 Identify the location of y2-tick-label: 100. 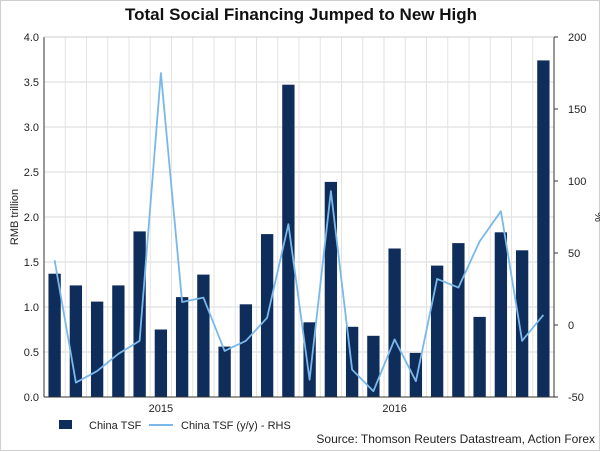
(577, 182).